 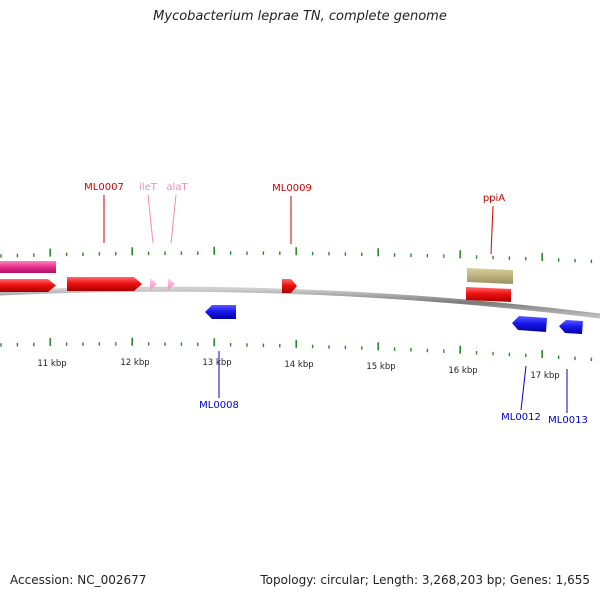 What do you see at coordinates (177, 187) in the screenshot?
I see `label-alat: alaT` at bounding box center [177, 187].